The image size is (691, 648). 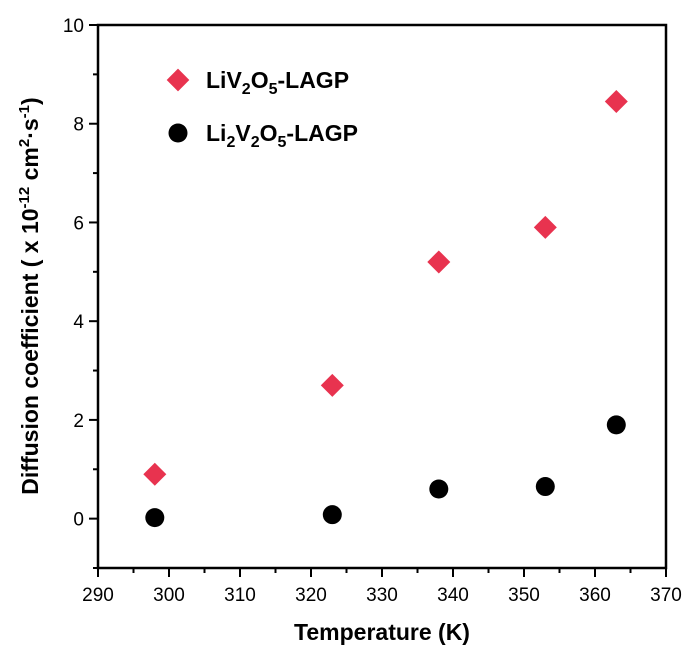 I want to click on x-tick-label-7: 360, so click(x=595, y=595).